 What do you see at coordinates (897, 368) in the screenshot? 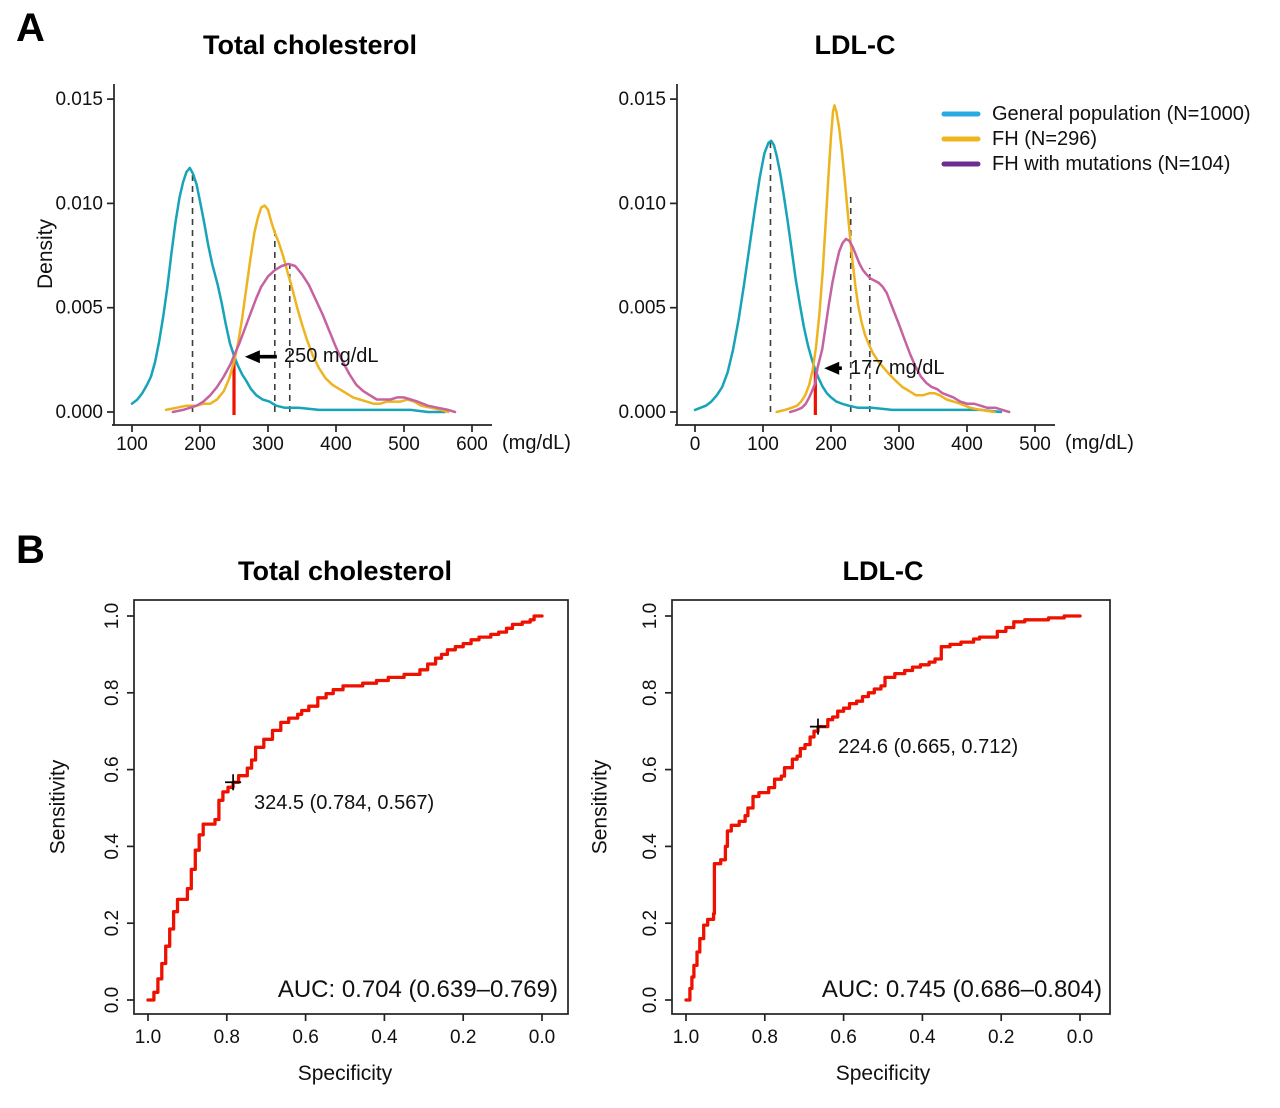
I see `cutoff-label-ldl: 177 mg/dL` at bounding box center [897, 368].